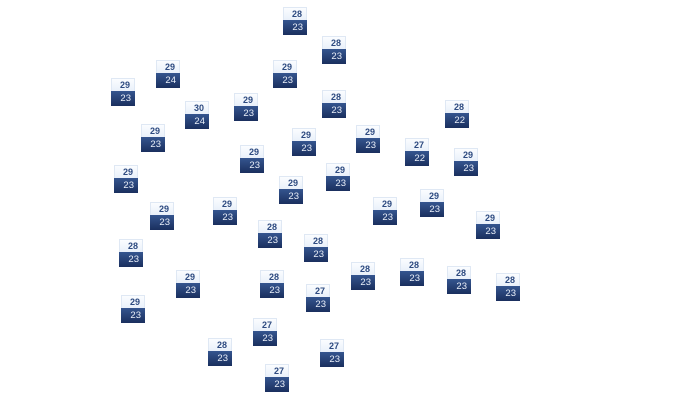 The height and width of the screenshot is (410, 700). I want to click on temperature-marker: 30 24, so click(197, 115).